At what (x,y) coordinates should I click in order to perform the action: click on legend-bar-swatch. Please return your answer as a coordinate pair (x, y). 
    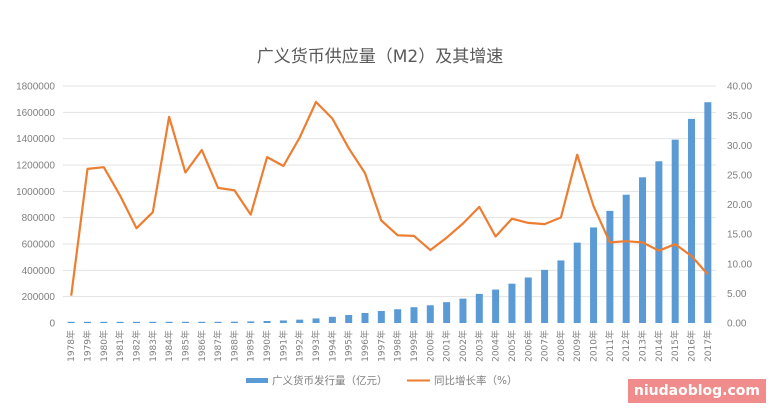
    Looking at the image, I should click on (257, 380).